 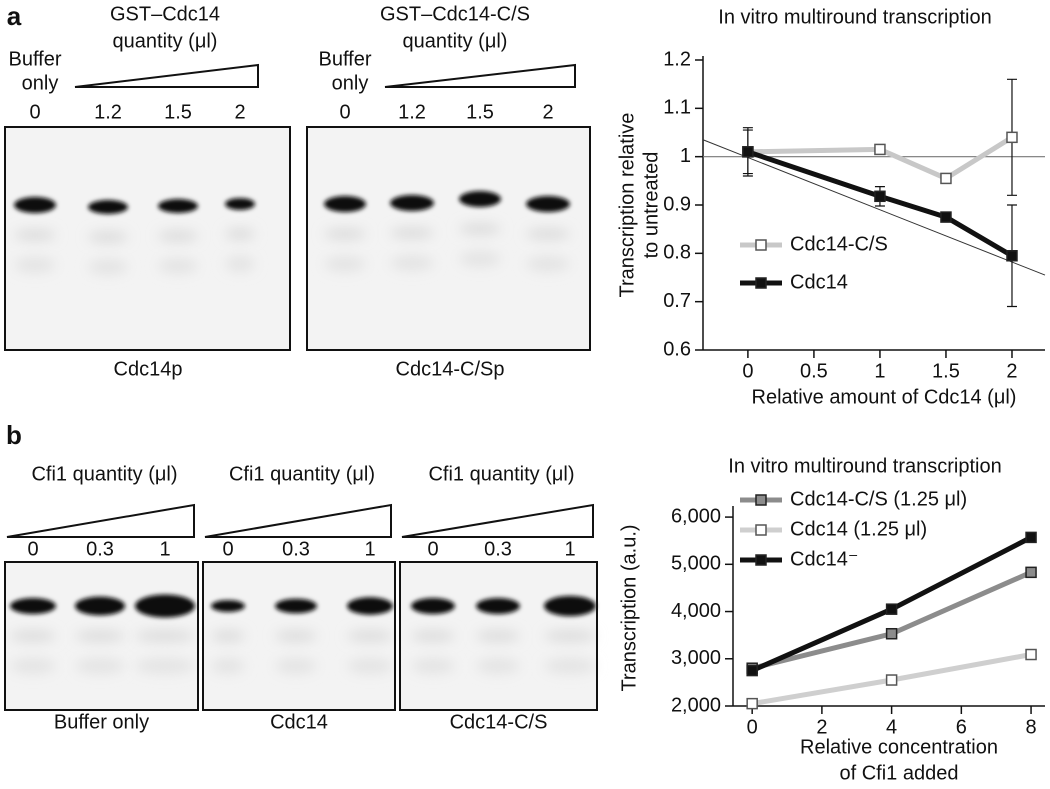 What do you see at coordinates (874, 207) in the screenshot?
I see `trend-line` at bounding box center [874, 207].